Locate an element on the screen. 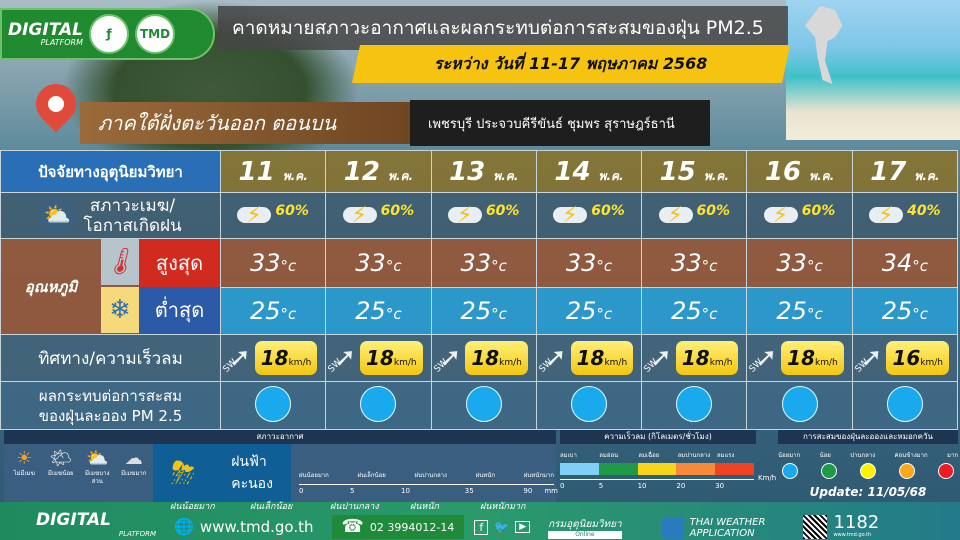  website-link: 🌐 www.tmd.go.th is located at coordinates (244, 527).